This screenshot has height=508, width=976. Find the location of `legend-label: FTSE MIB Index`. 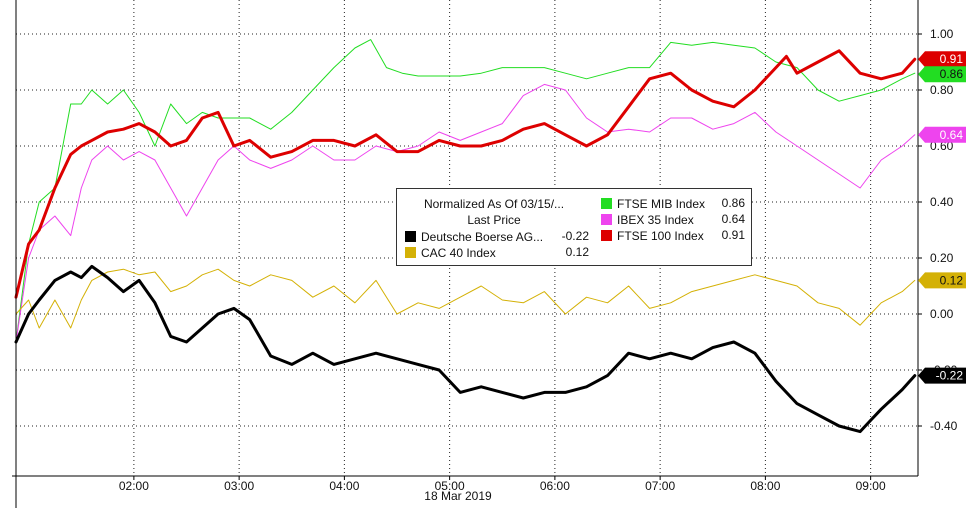

legend-label: FTSE MIB Index is located at coordinates (661, 204).